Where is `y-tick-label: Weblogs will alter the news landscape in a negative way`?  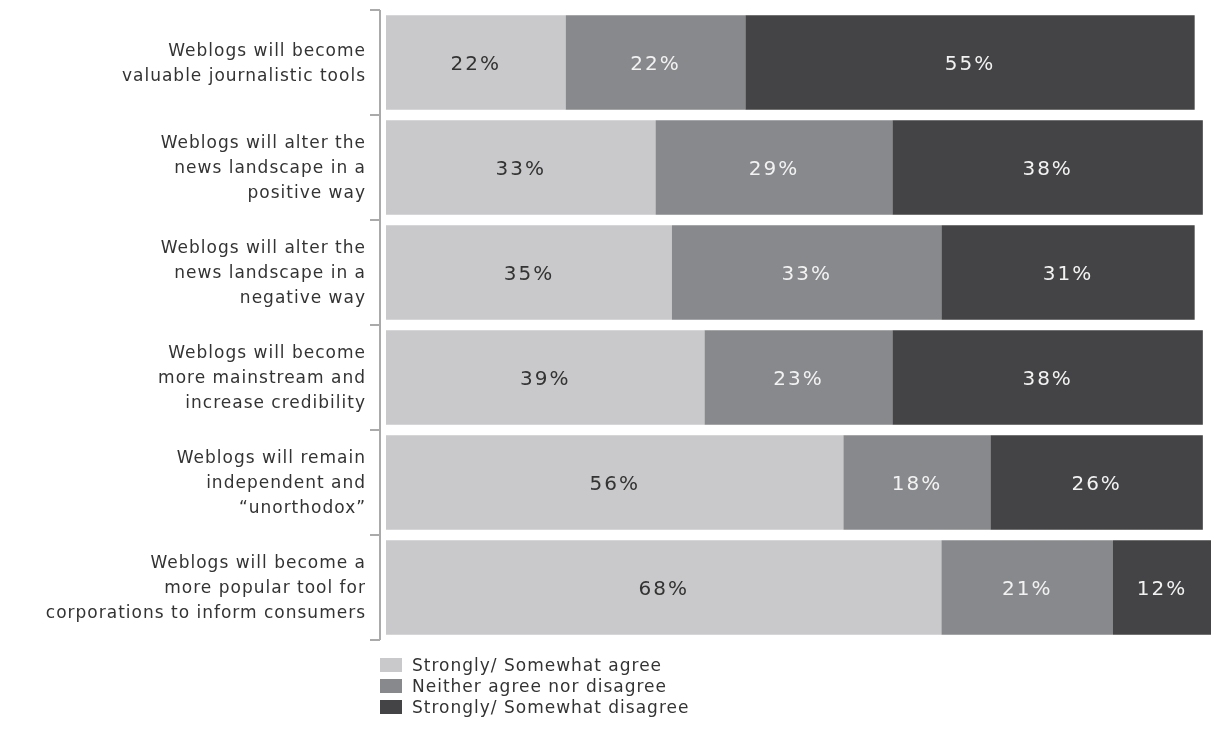
y-tick-label: Weblogs will alter the news landscape in a negative way is located at coordinates (263, 272).